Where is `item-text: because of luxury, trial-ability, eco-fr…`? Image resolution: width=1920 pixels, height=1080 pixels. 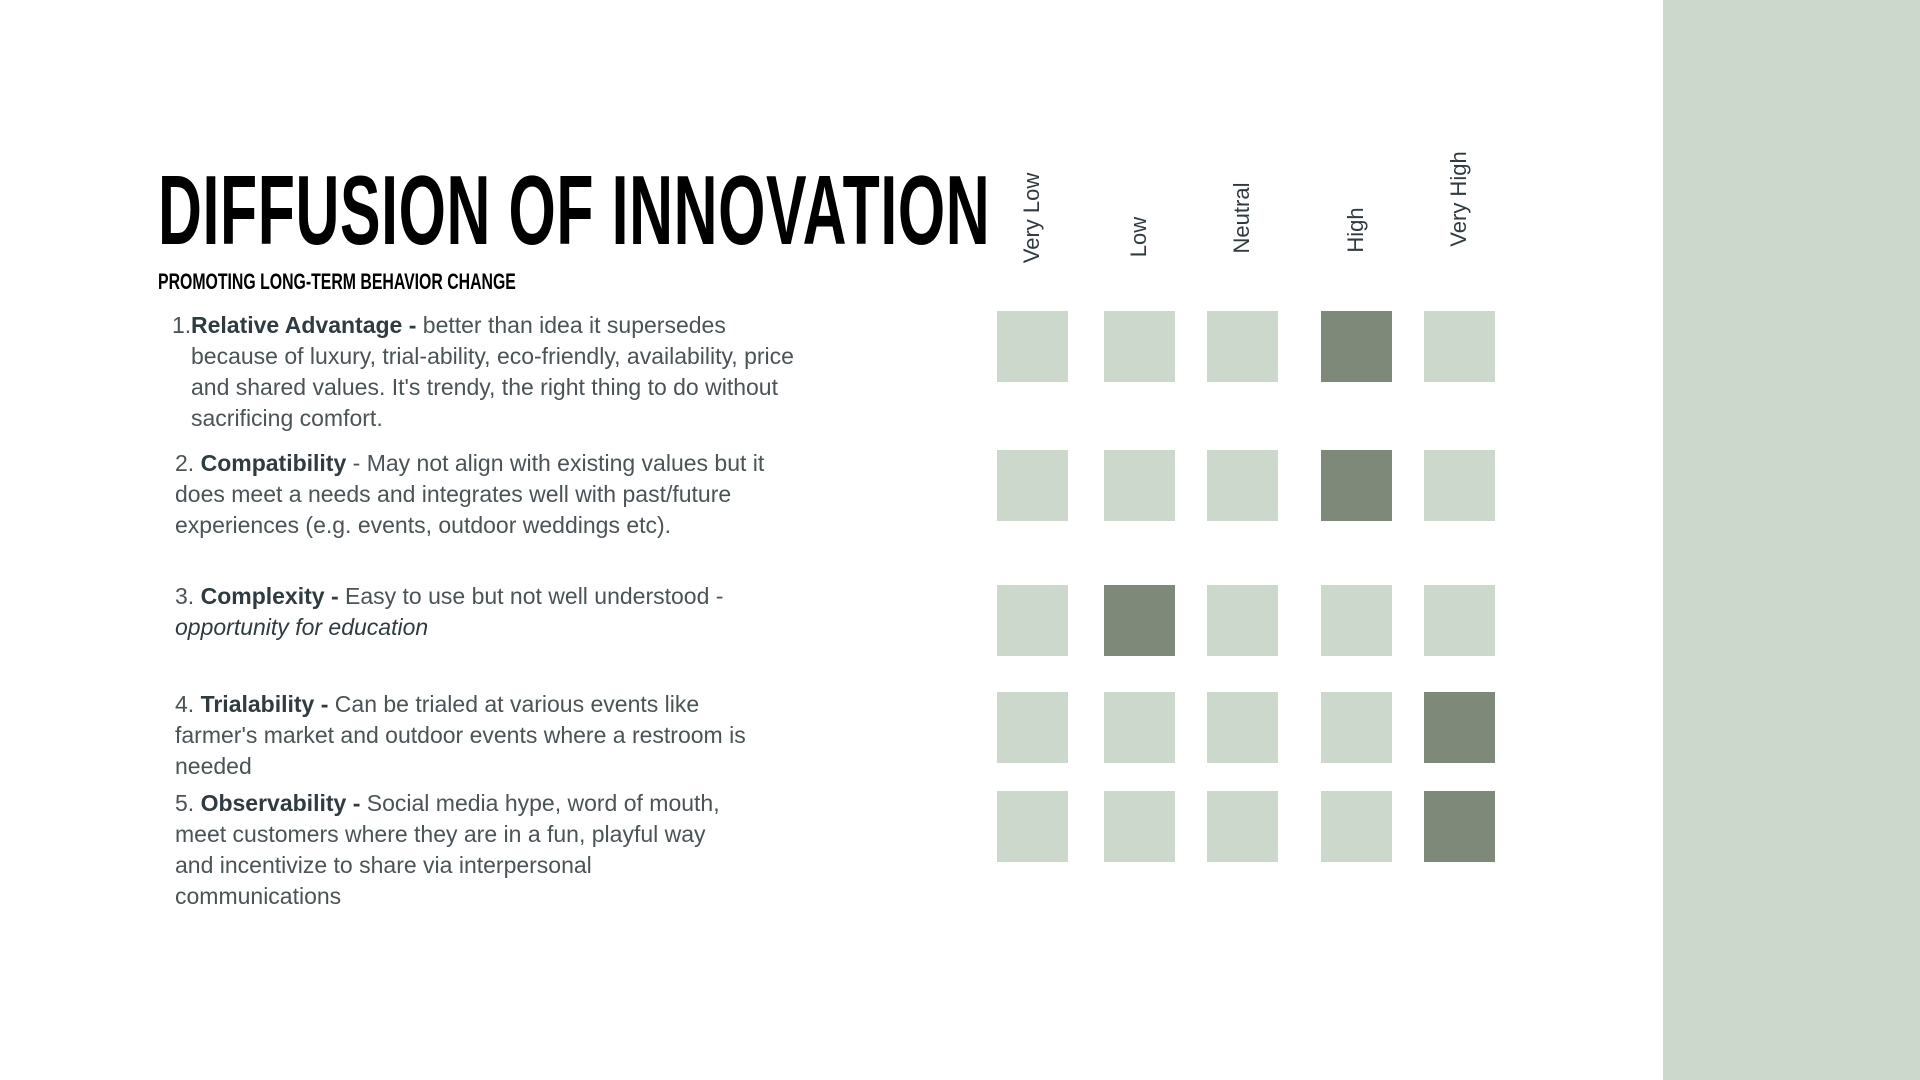
item-text: because of luxury, trial-ability, eco-fr… is located at coordinates (492, 356).